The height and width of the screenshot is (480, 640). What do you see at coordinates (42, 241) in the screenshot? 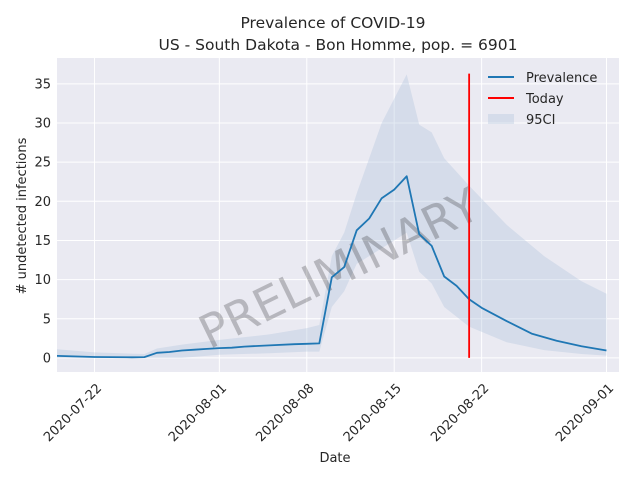
I see `y-tick-label: 15` at bounding box center [42, 241].